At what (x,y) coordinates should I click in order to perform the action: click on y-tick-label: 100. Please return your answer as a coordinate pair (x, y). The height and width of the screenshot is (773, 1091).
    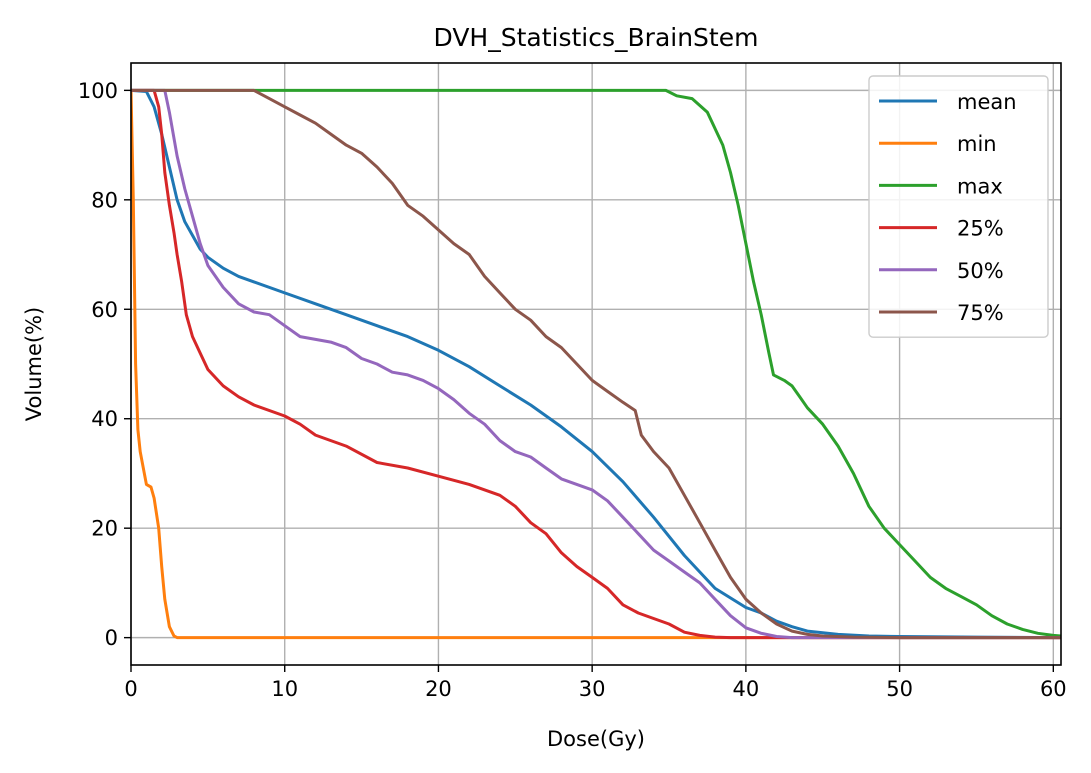
    Looking at the image, I should click on (98, 91).